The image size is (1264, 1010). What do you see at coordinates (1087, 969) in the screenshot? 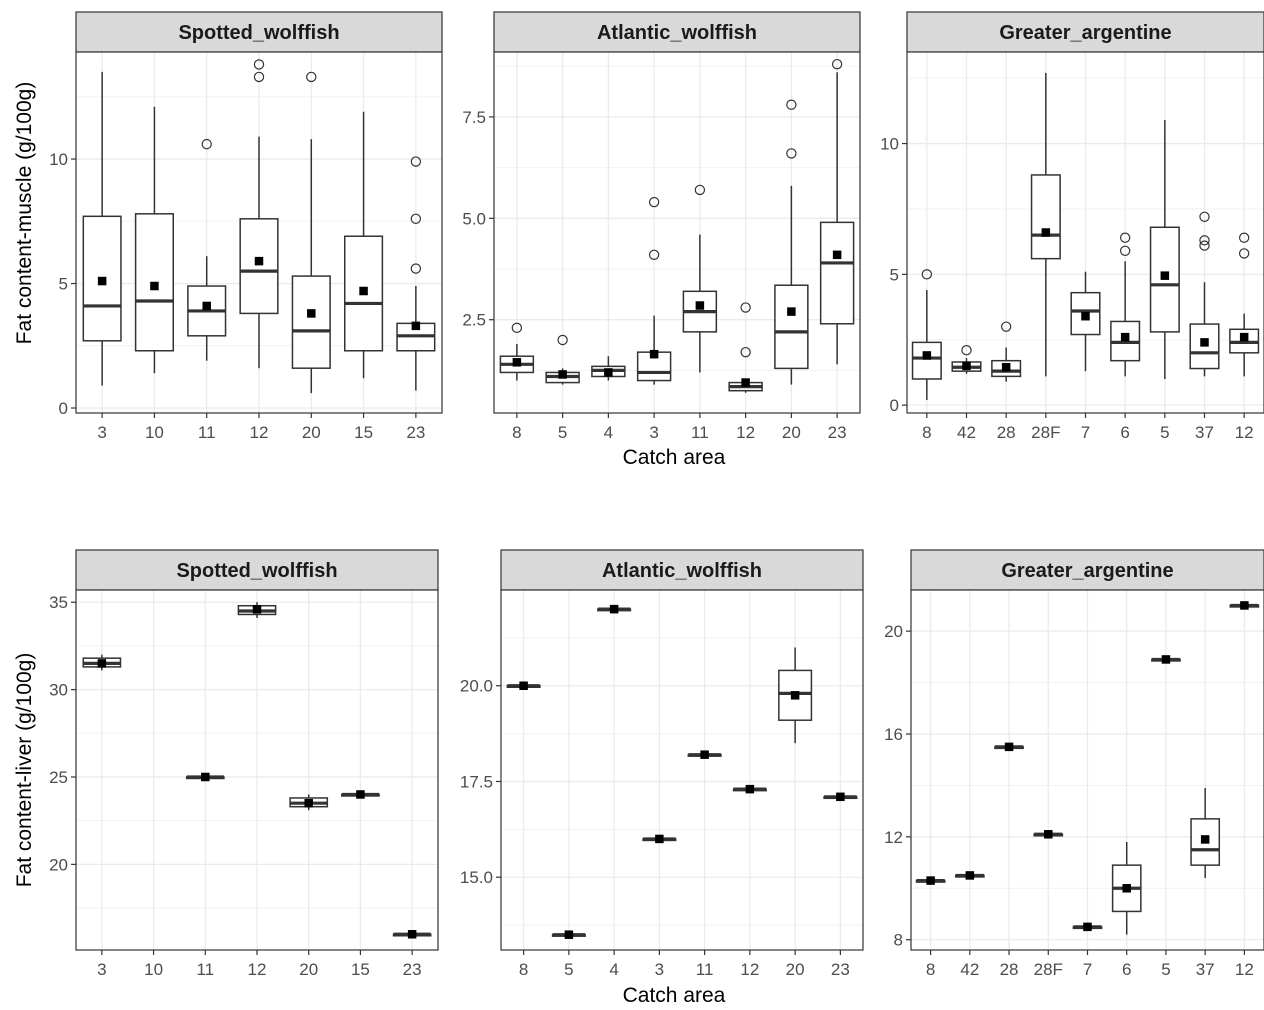
I see `x-tick-label: 7` at bounding box center [1087, 969].